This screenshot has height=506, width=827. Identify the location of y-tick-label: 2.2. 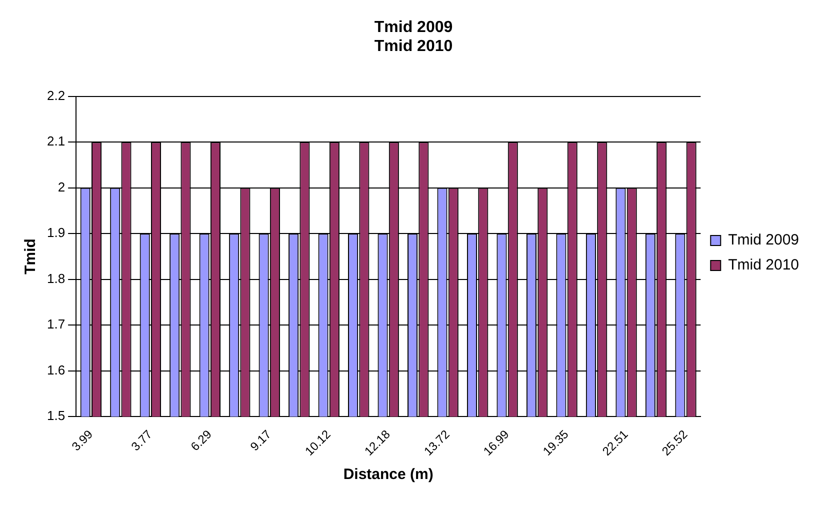
(56, 95).